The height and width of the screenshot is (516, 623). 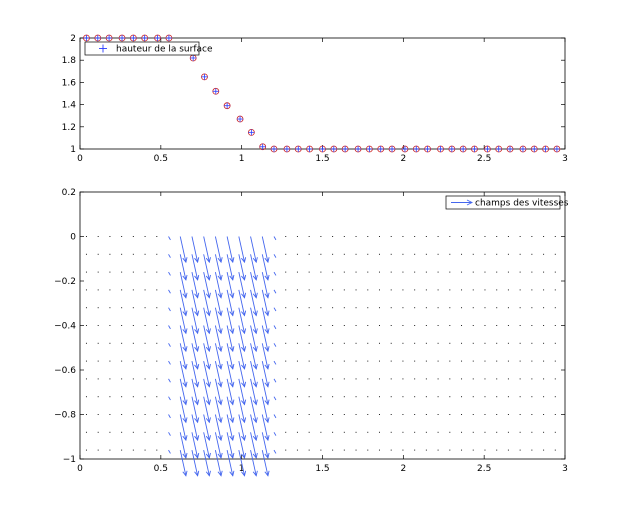 What do you see at coordinates (484, 159) in the screenshot?
I see `x-tick-label: 2.5` at bounding box center [484, 159].